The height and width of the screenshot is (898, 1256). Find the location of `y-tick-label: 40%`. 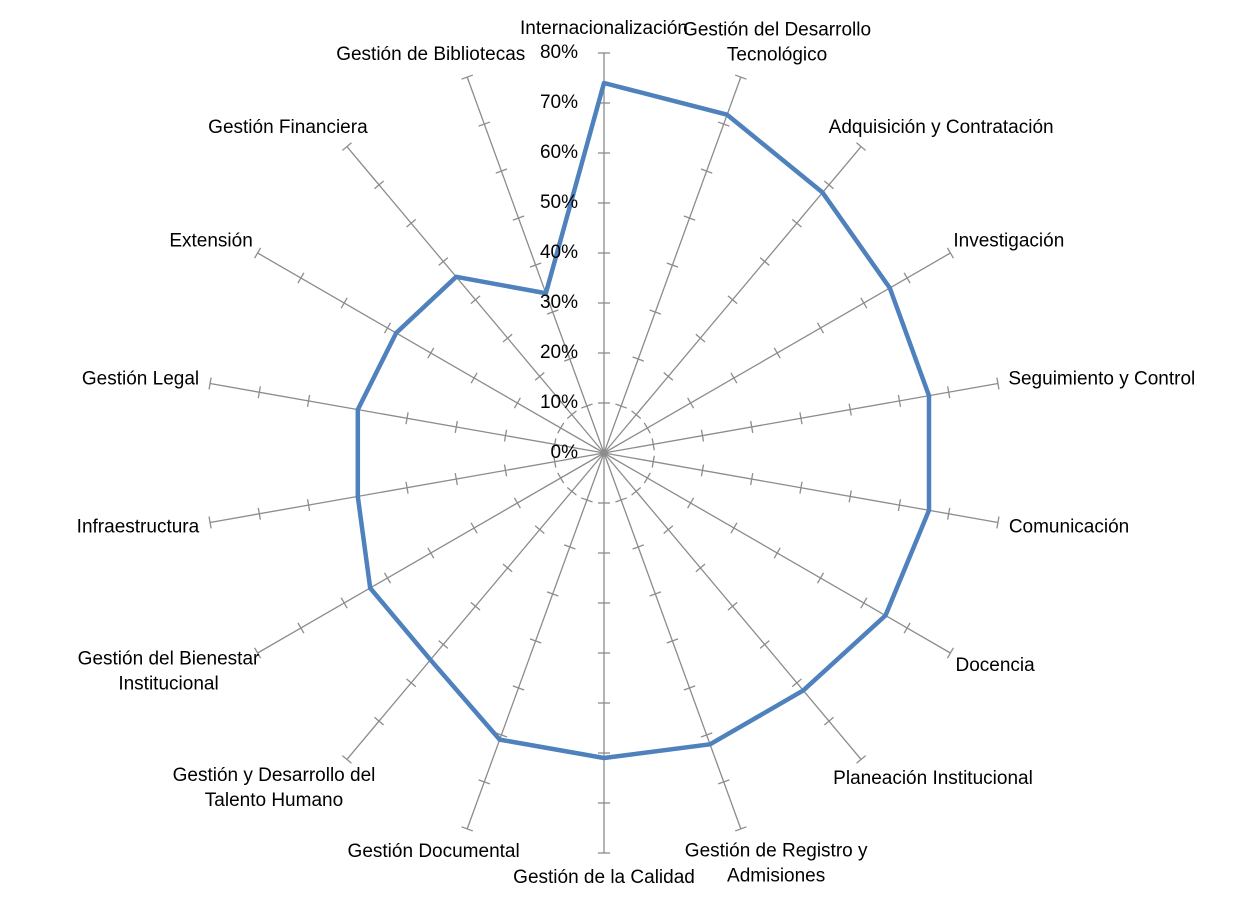

y-tick-label: 40% is located at coordinates (558, 252).